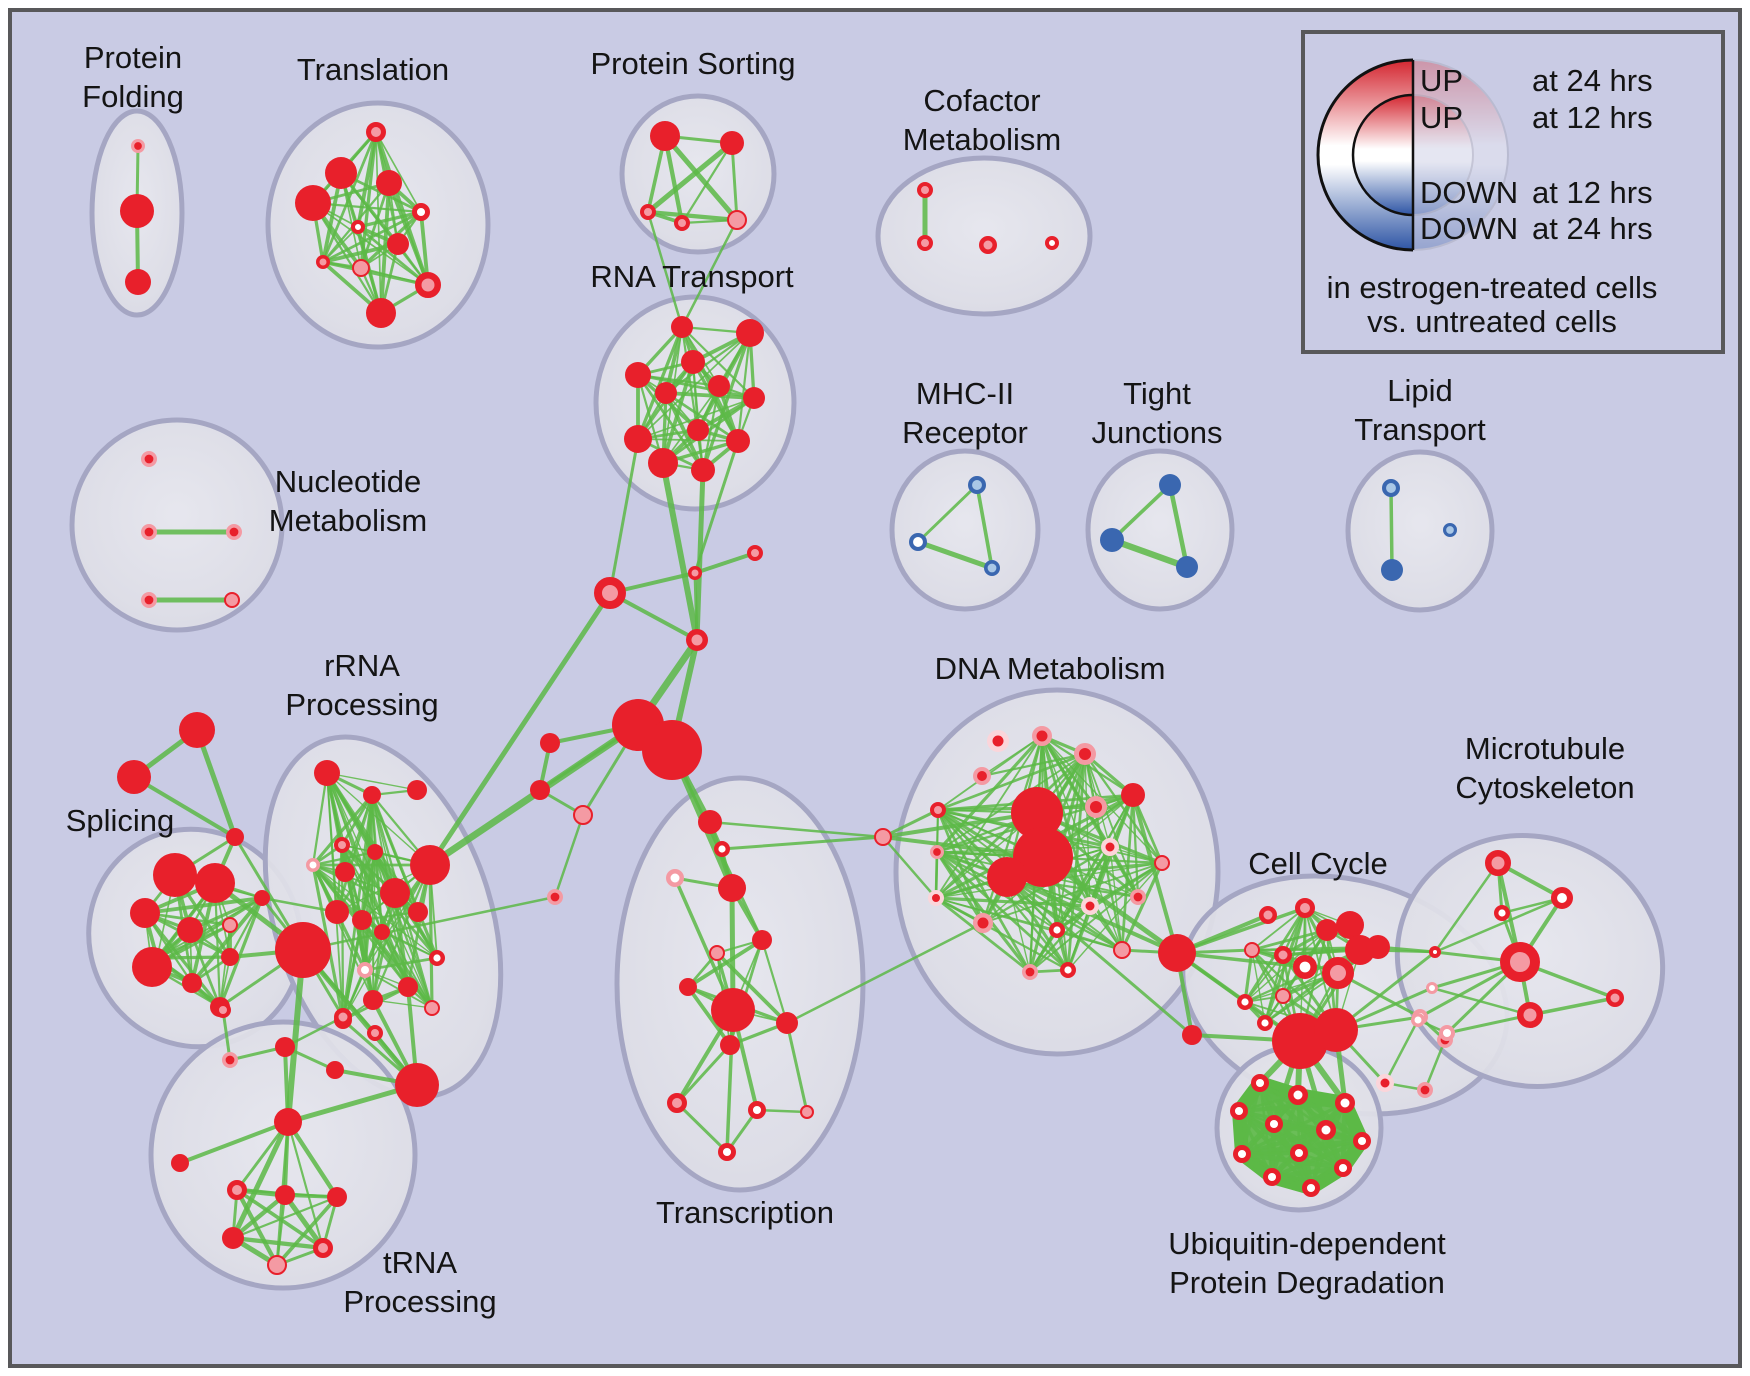 The width and height of the screenshot is (1750, 1376). I want to click on gene-node-mc8, so click(1615, 998).